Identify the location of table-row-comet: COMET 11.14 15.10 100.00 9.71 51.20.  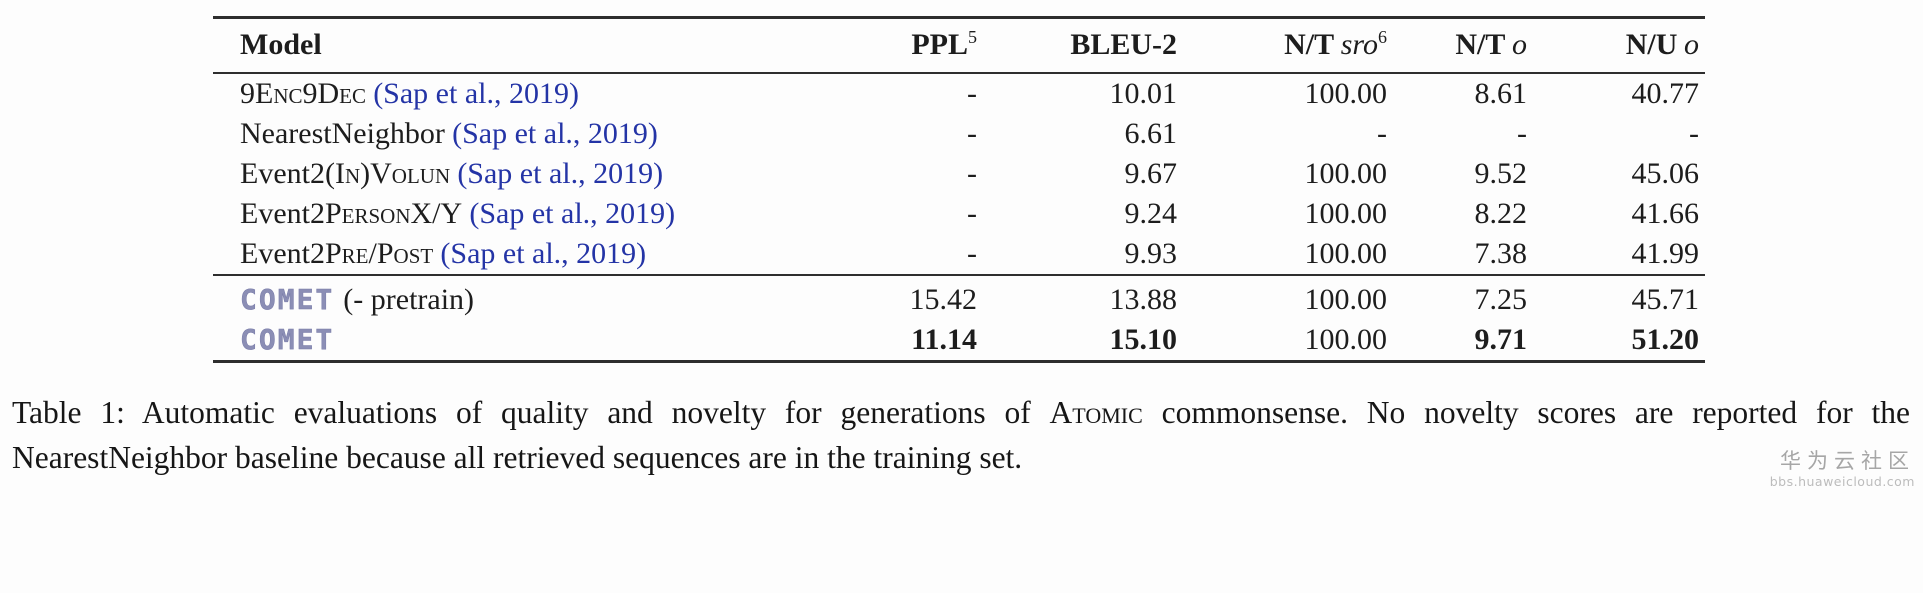
(959, 341).